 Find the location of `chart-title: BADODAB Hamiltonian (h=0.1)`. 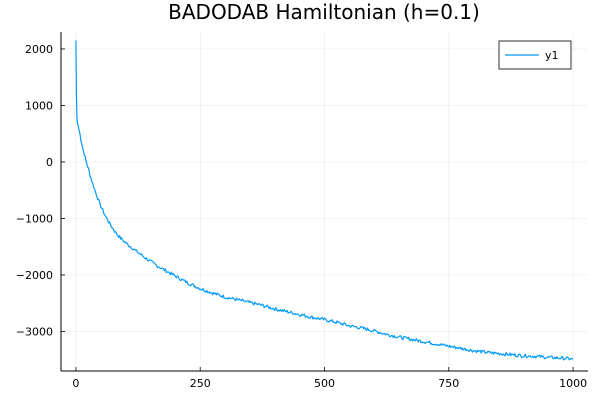

chart-title: BADODAB Hamiltonian (h=0.1) is located at coordinates (324, 12).